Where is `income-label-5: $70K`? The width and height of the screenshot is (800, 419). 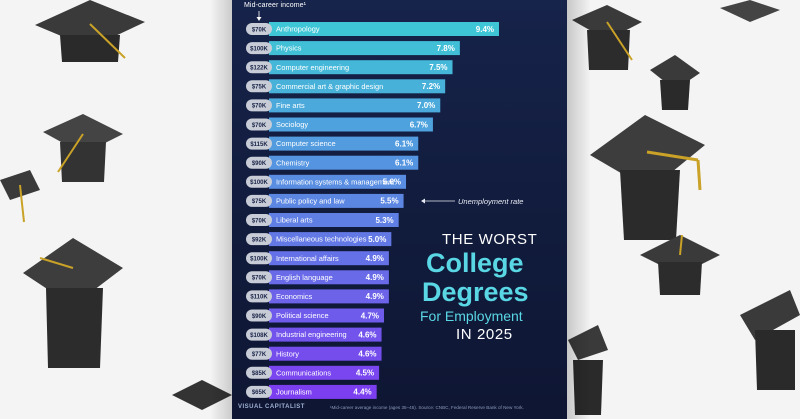
income-label-5: $70K is located at coordinates (259, 126).